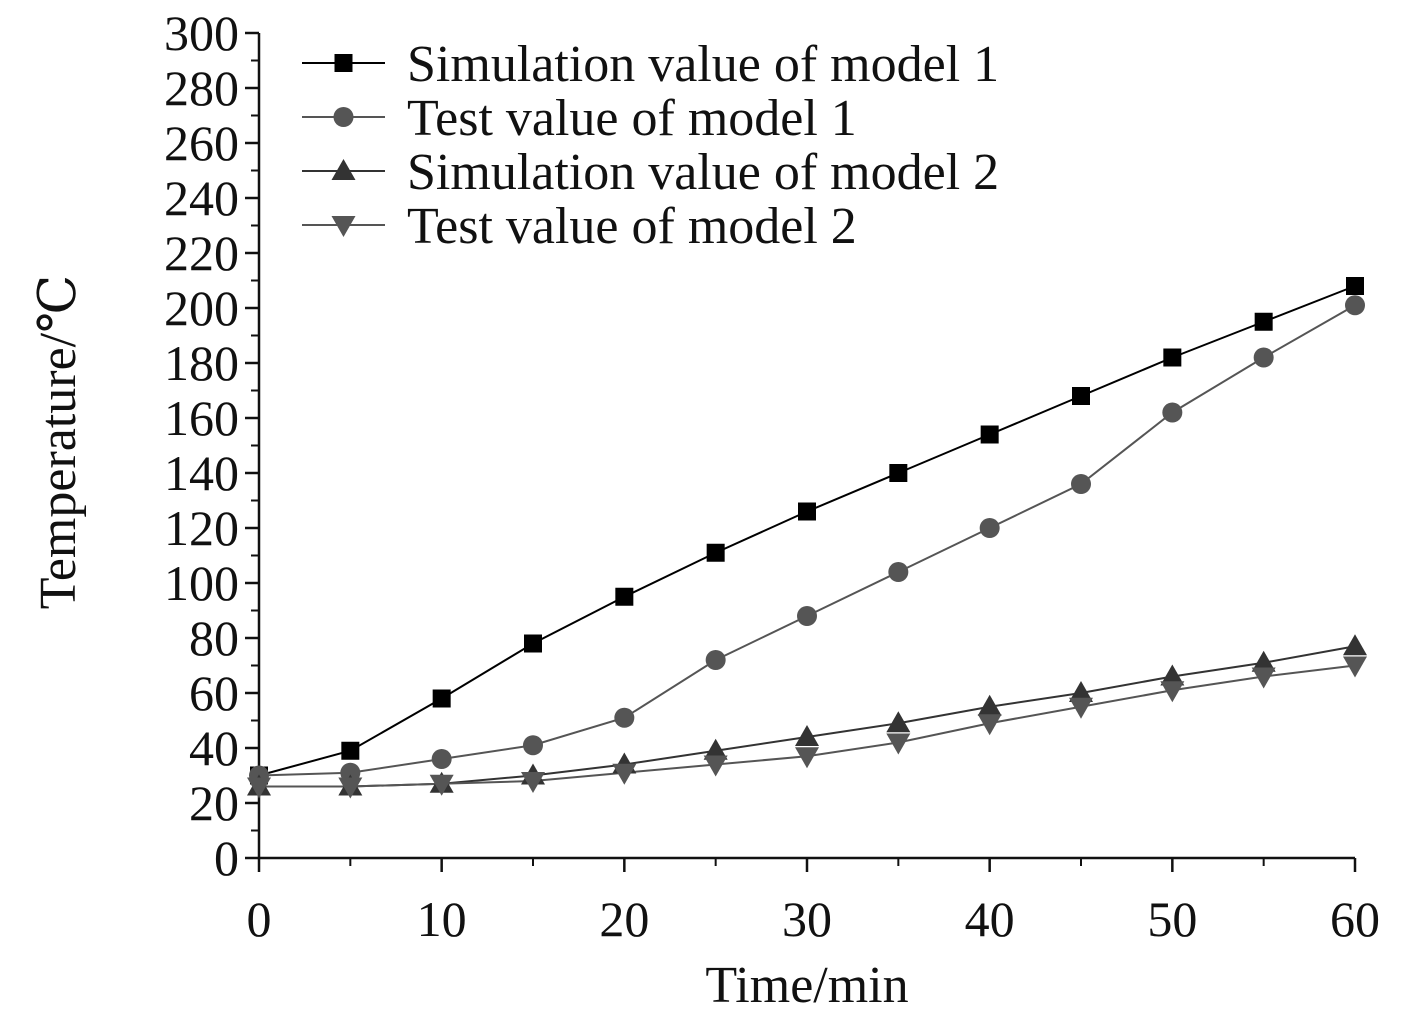 Image resolution: width=1417 pixels, height=1016 pixels. What do you see at coordinates (214, 803) in the screenshot?
I see `y-tick-label: 20` at bounding box center [214, 803].